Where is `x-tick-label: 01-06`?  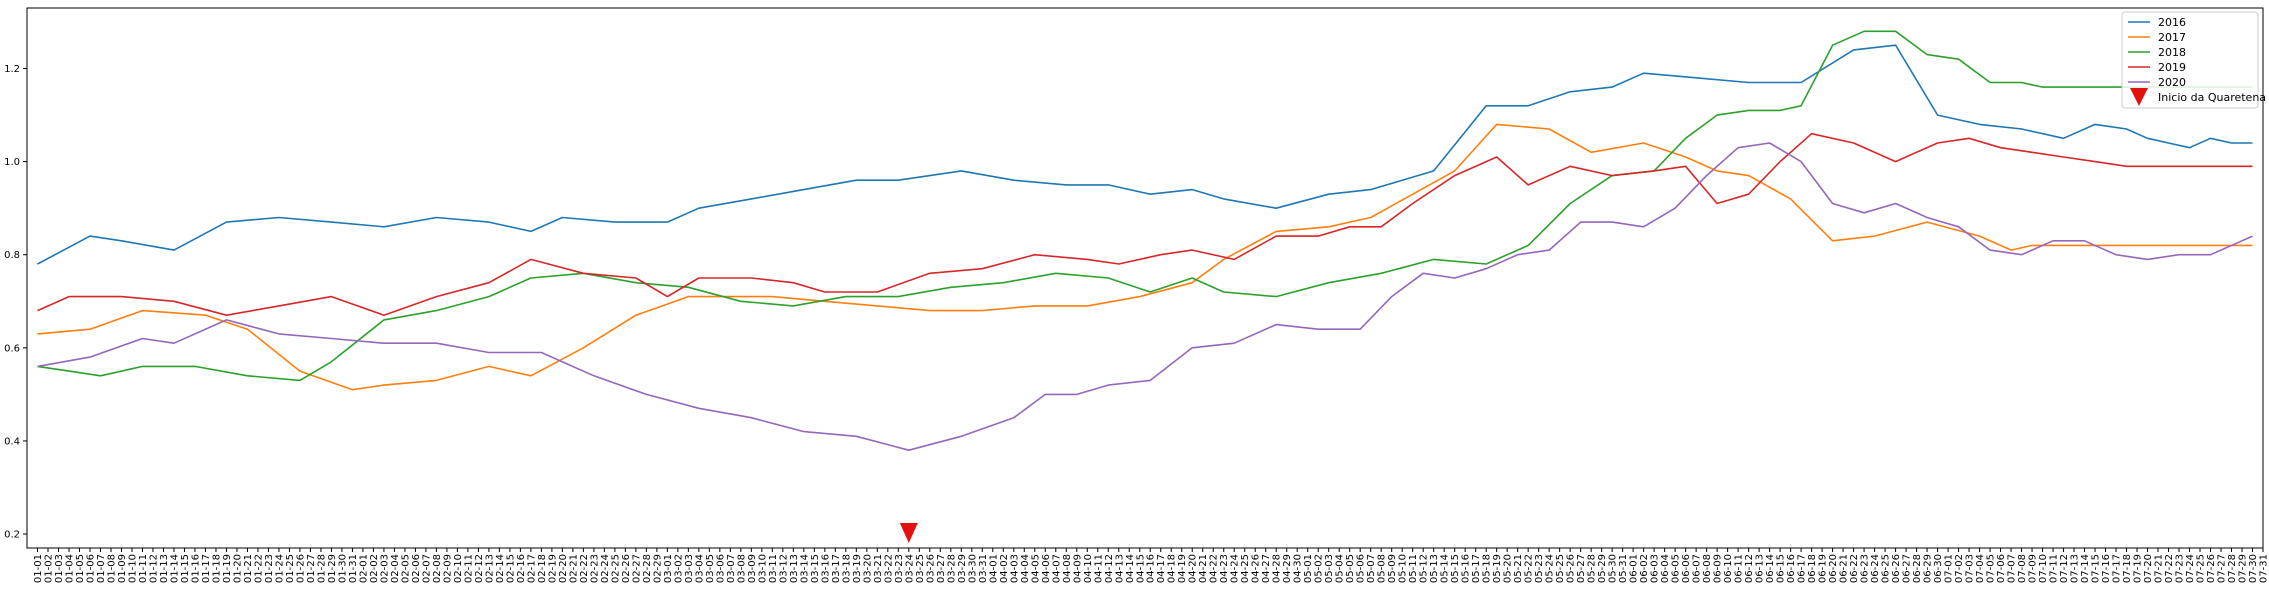
x-tick-label: 01-06 is located at coordinates (90, 568).